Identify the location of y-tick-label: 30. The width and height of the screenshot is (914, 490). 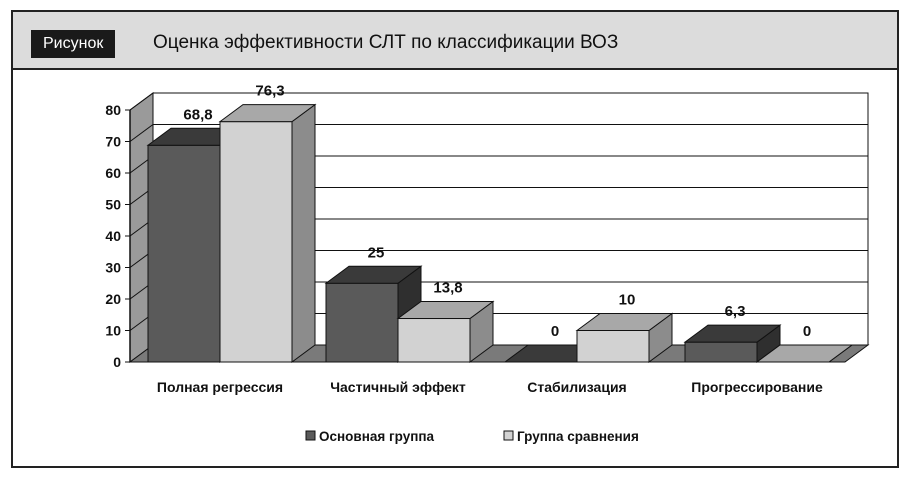
(113, 268).